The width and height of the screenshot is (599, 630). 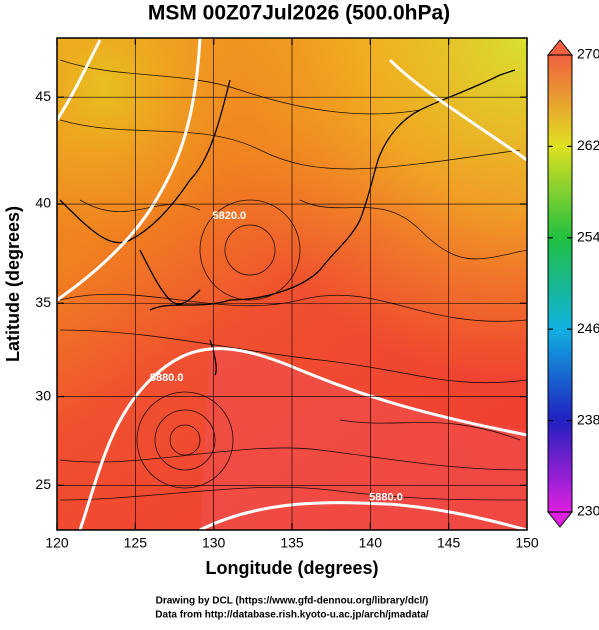 I want to click on colorbar-tick-label: 254, so click(x=588, y=237).